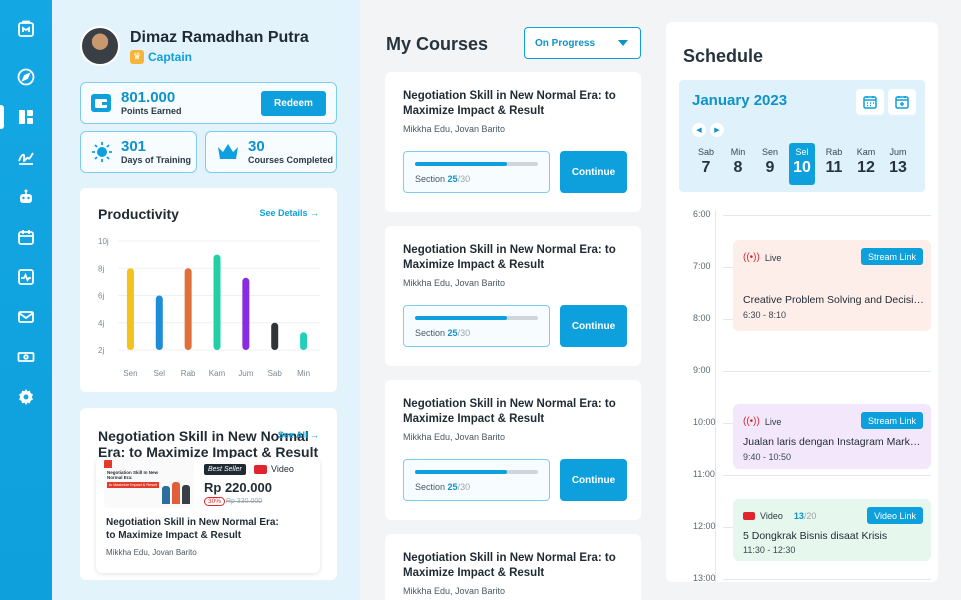  What do you see at coordinates (148, 97) in the screenshot?
I see `points-value: 801.000` at bounding box center [148, 97].